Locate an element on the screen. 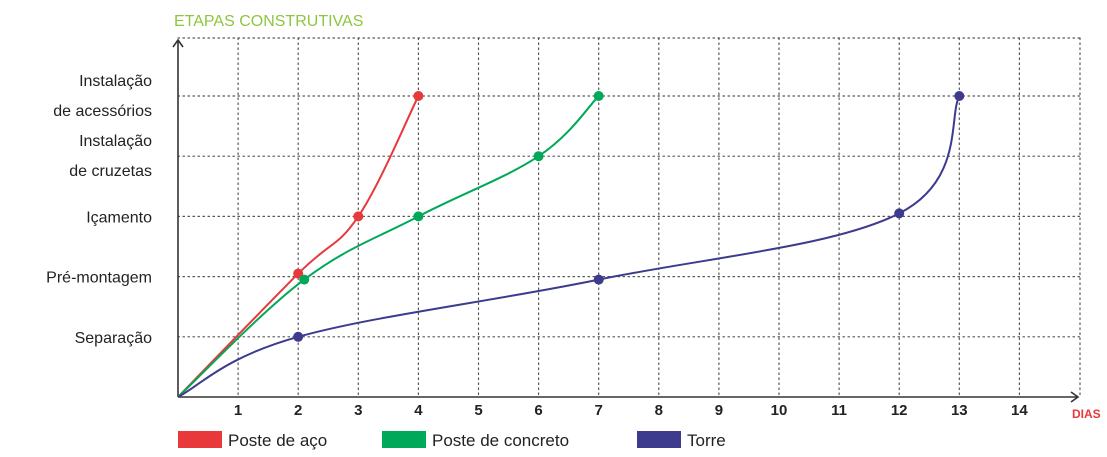 This screenshot has height=457, width=1107. x-tick-label: 10 is located at coordinates (779, 410).